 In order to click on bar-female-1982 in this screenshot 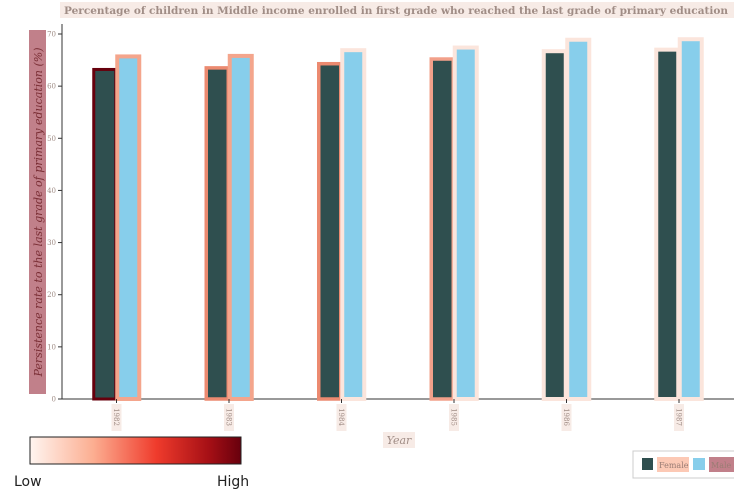, I will do `click(105, 234)`.